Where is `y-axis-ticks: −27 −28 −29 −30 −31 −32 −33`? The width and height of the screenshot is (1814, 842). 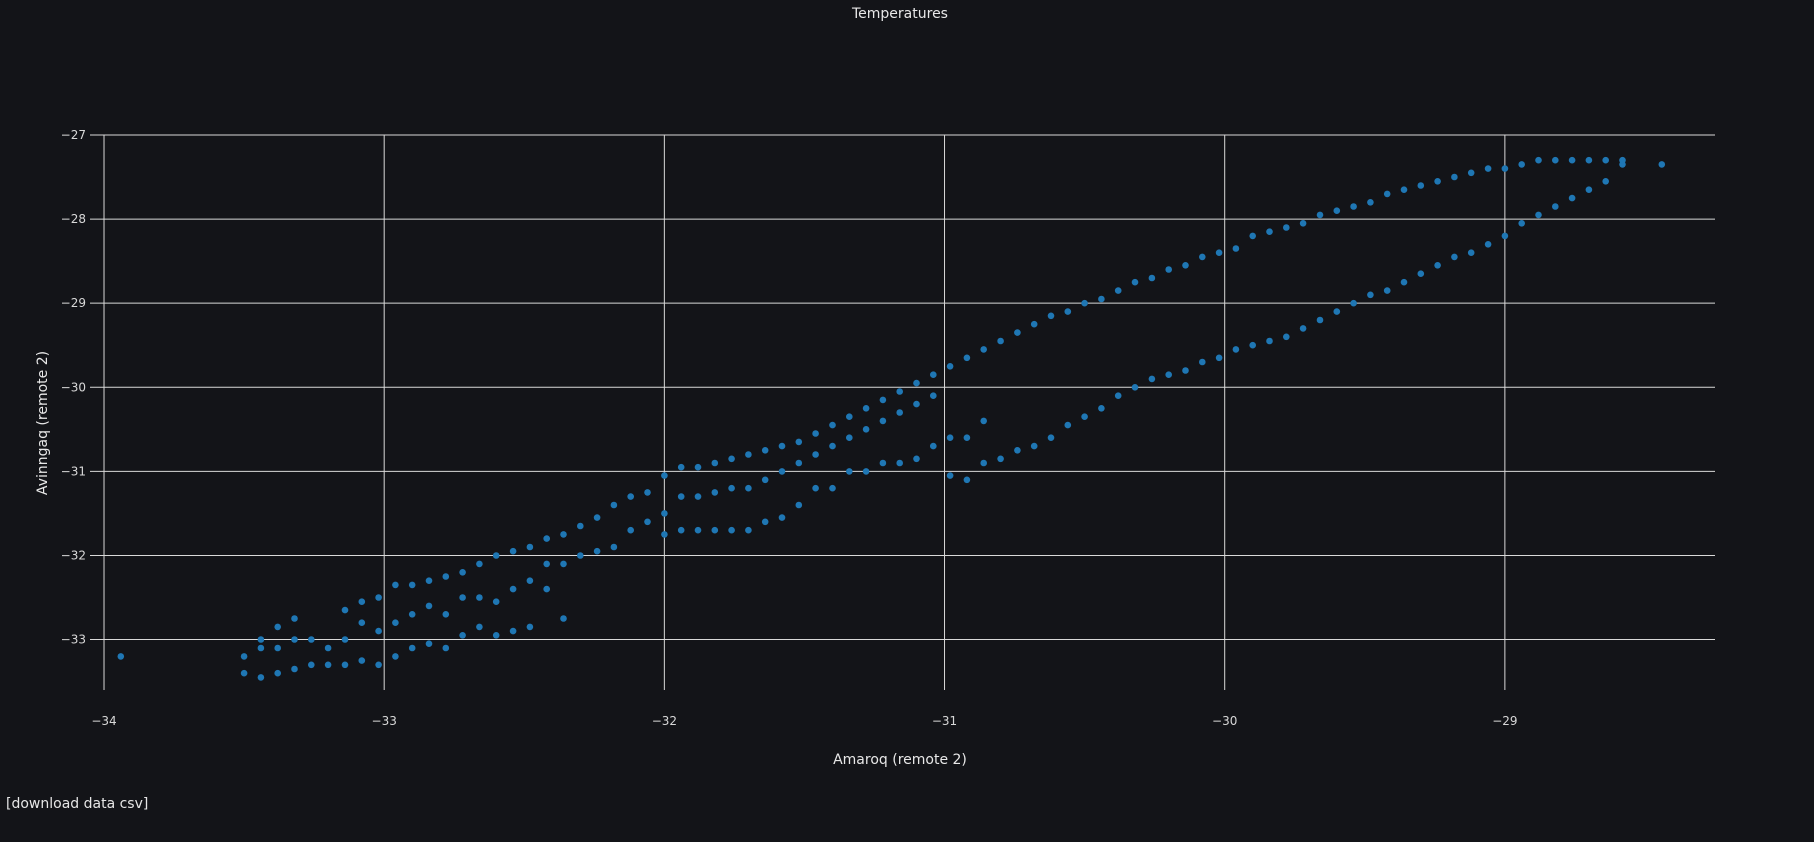 y-axis-ticks: −27 −28 −29 −30 −31 −32 −33 is located at coordinates (73, 387).